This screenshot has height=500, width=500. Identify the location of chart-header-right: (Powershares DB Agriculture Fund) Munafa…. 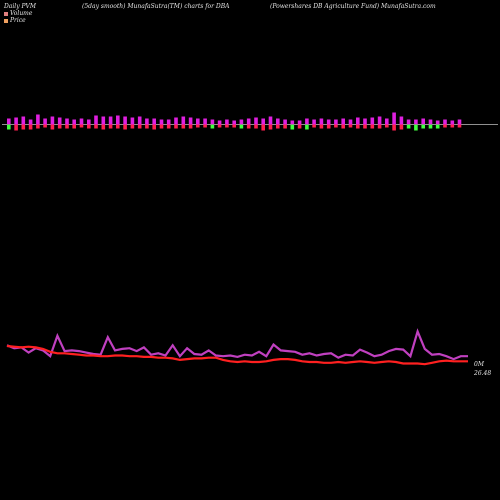
(353, 6).